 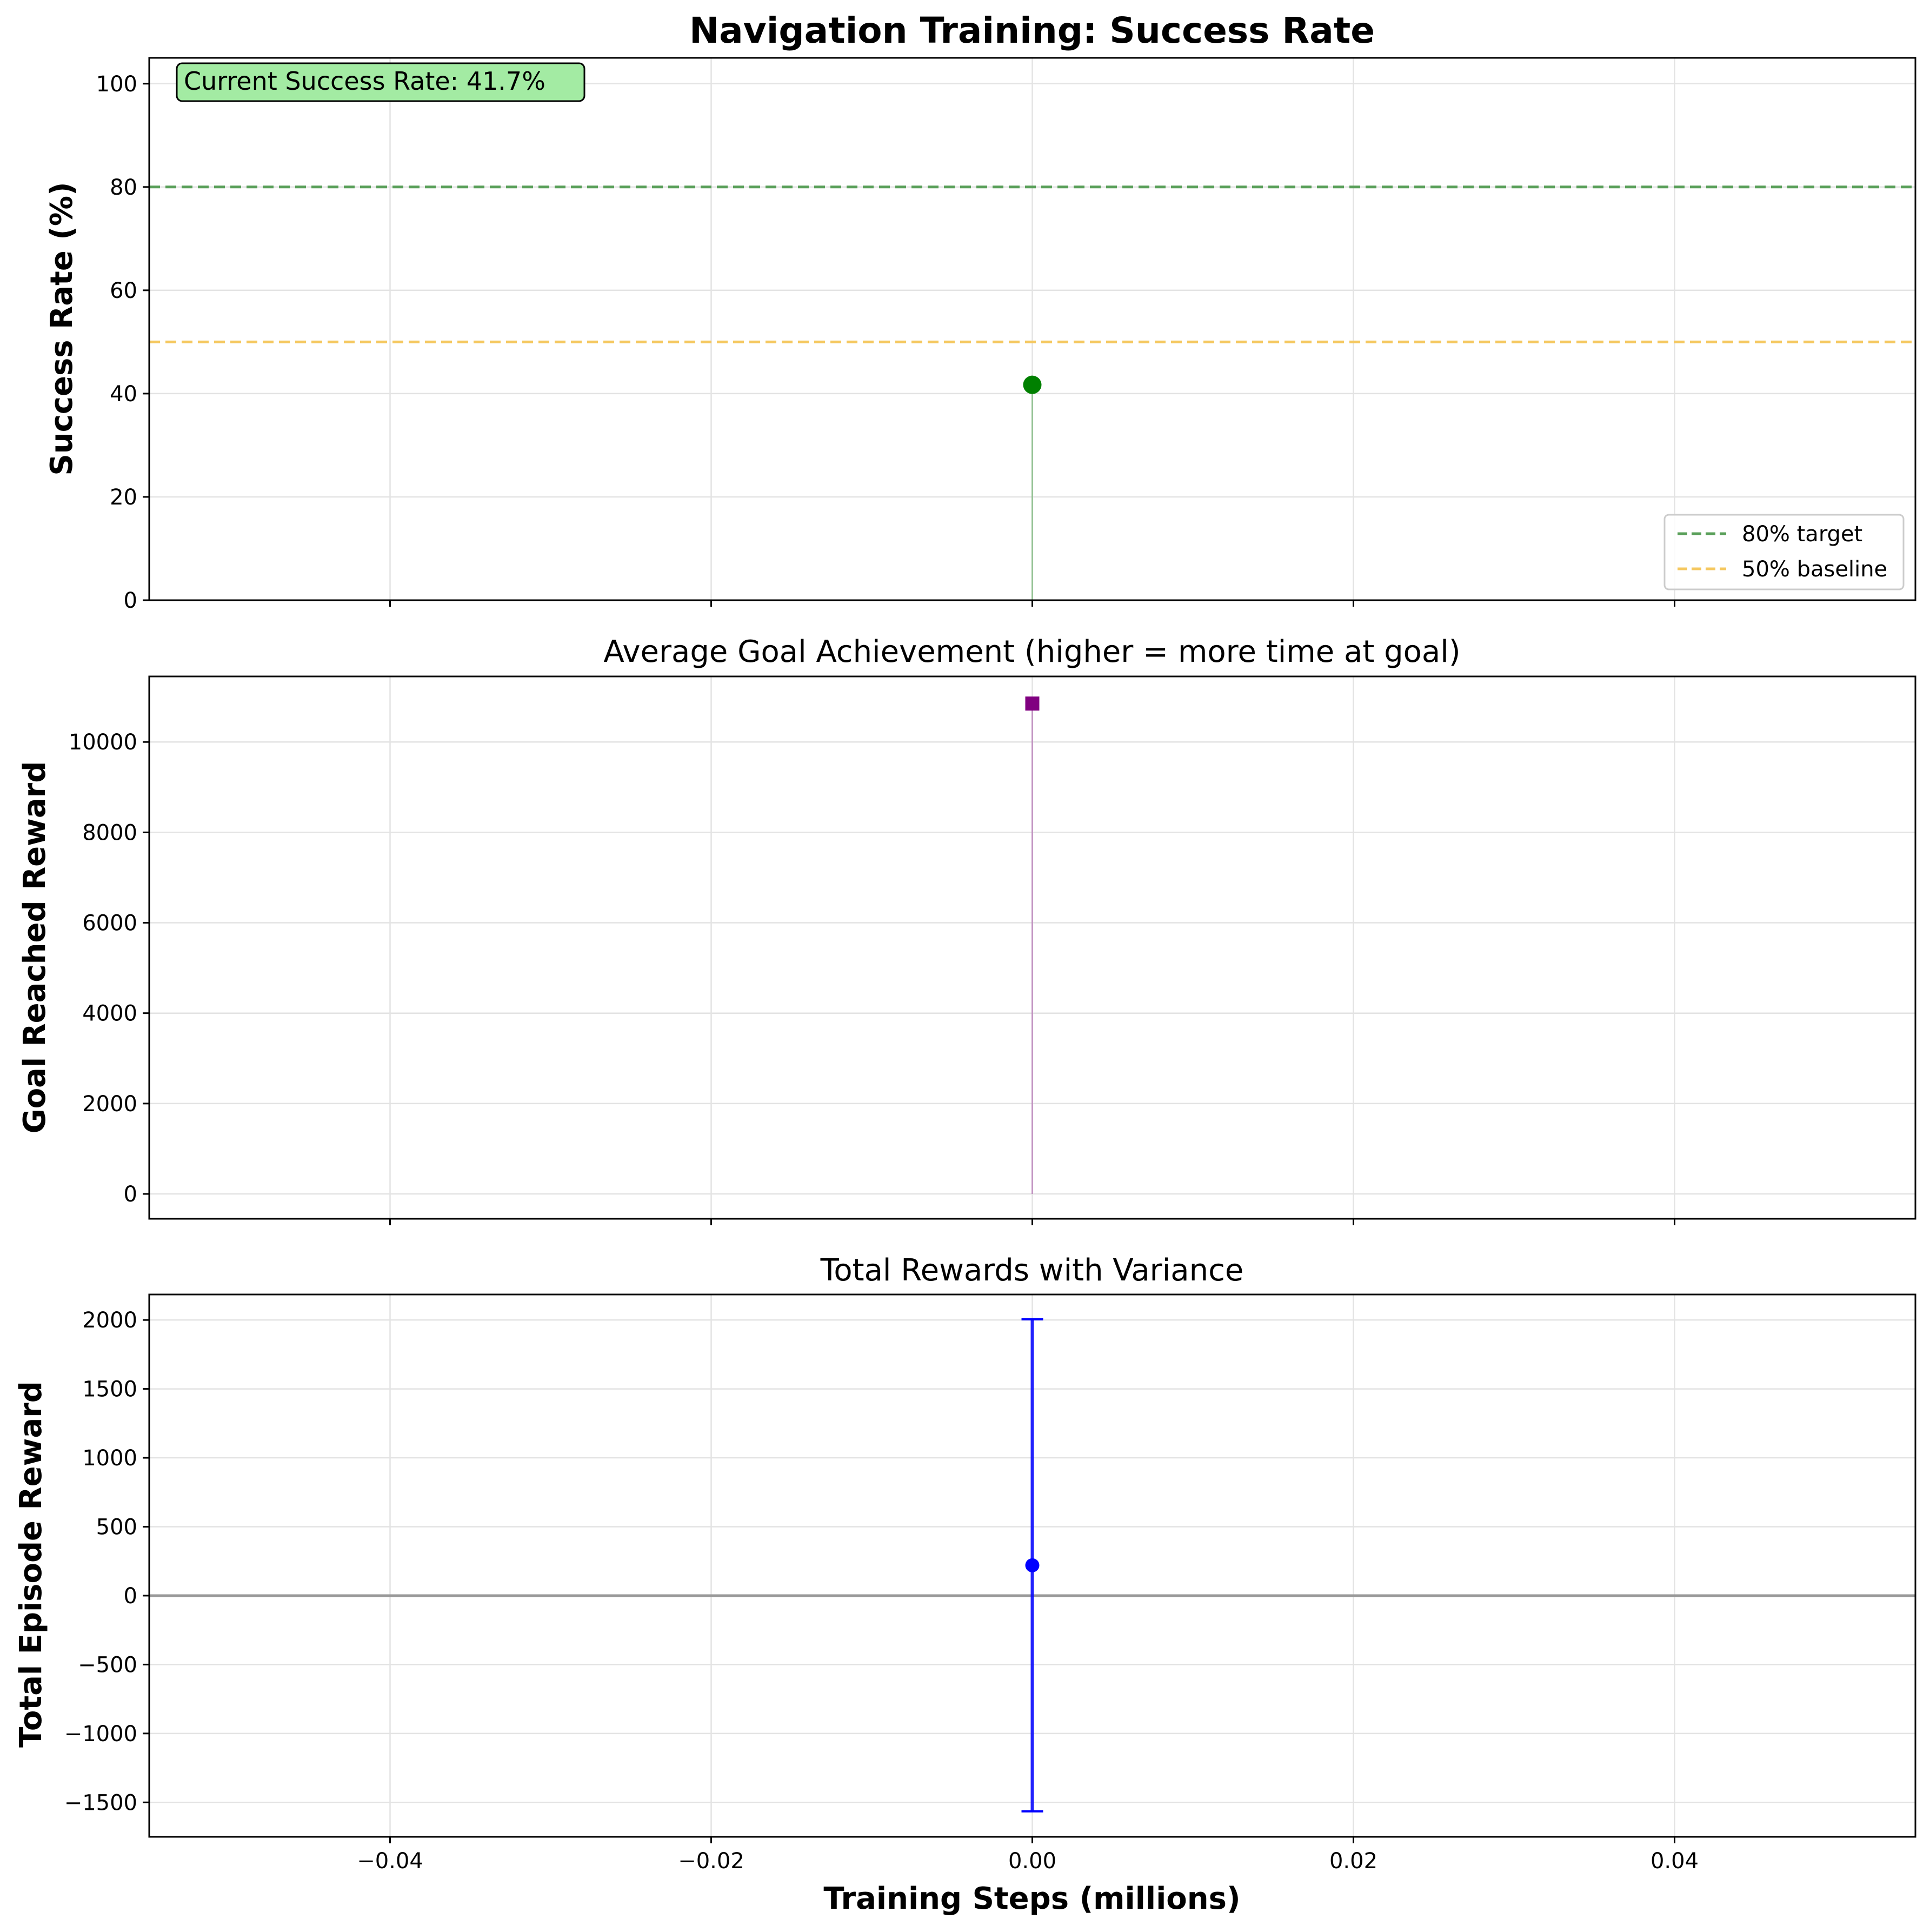 I want to click on legend-label-baseline: 50% baseline, so click(x=1814, y=569).